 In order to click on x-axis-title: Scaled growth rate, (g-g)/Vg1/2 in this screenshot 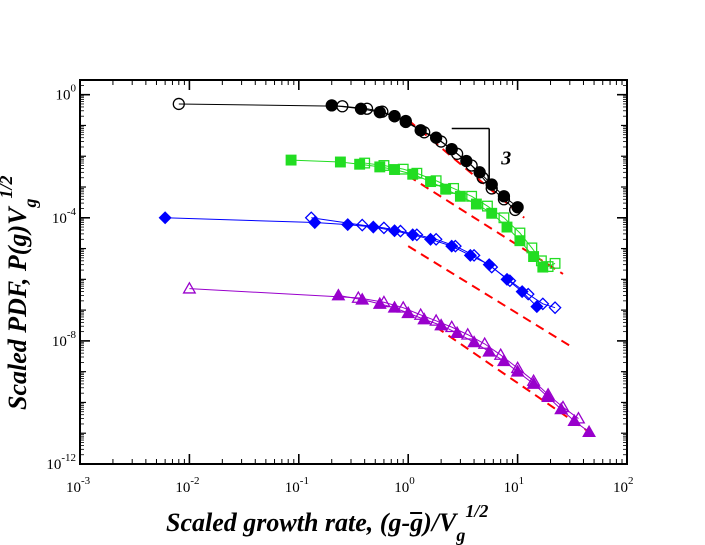, I will do `click(327, 523)`.